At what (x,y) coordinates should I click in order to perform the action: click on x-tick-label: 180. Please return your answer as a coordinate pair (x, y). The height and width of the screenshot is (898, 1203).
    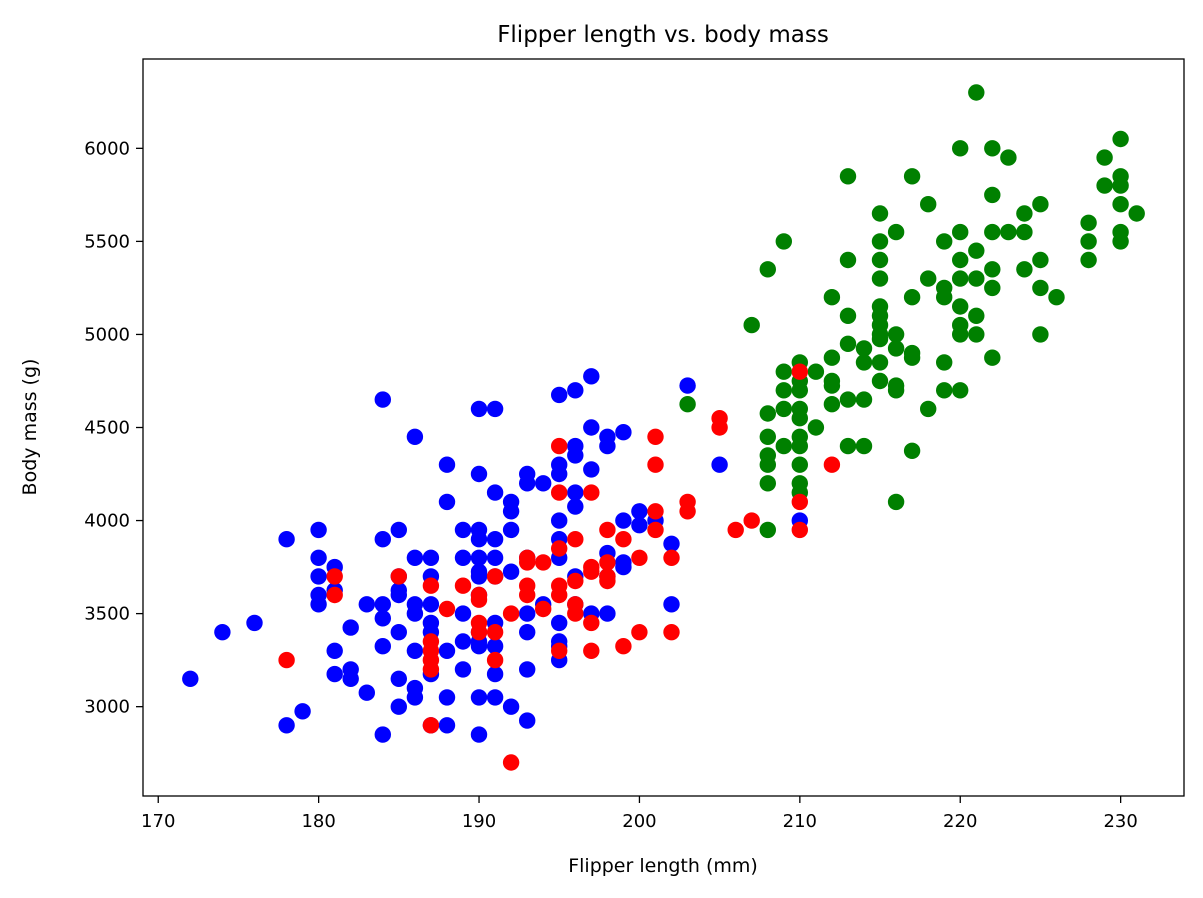
    Looking at the image, I should click on (318, 821).